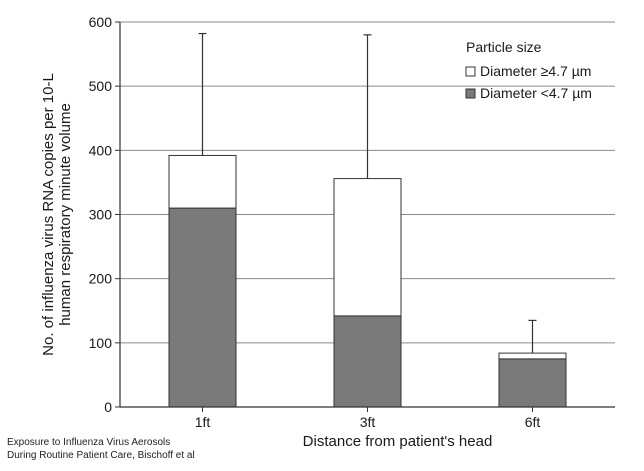  I want to click on y-tick-label-100: 100, so click(101, 343).